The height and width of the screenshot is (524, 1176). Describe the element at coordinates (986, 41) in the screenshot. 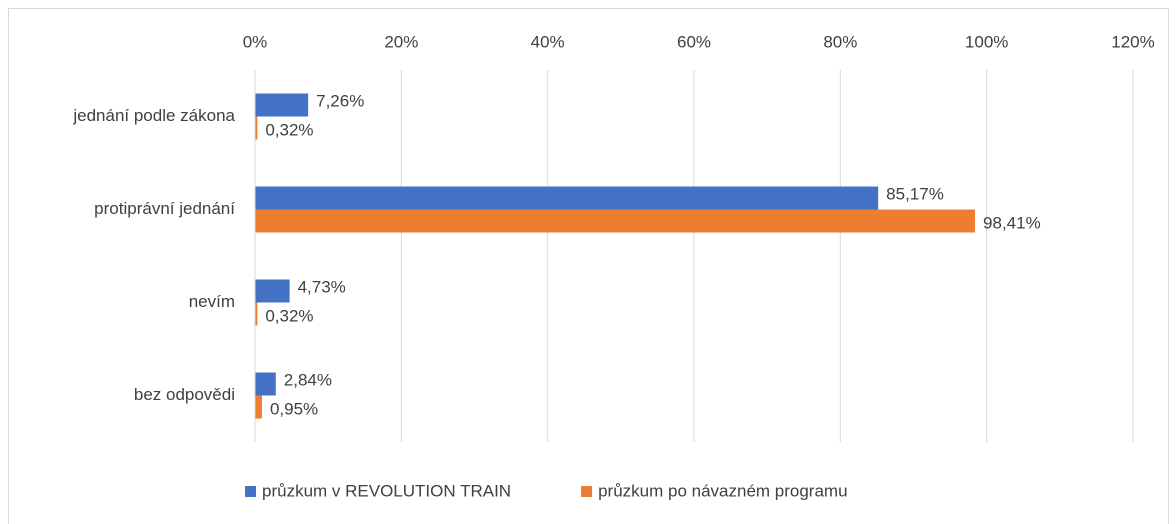

I see `x-tick-label: 100%` at that location.